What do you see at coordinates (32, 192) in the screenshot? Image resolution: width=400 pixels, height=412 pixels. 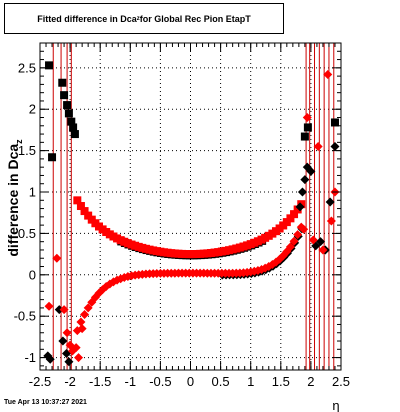 I see `y-tick-label: 1` at bounding box center [32, 192].